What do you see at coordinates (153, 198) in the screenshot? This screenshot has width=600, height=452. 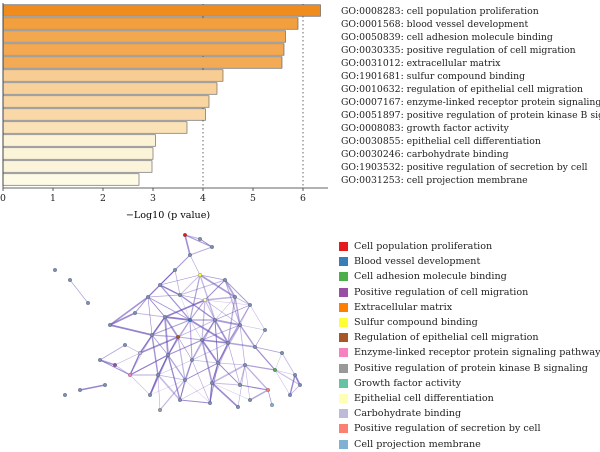 I see `x-tick-label: 3` at bounding box center [153, 198].